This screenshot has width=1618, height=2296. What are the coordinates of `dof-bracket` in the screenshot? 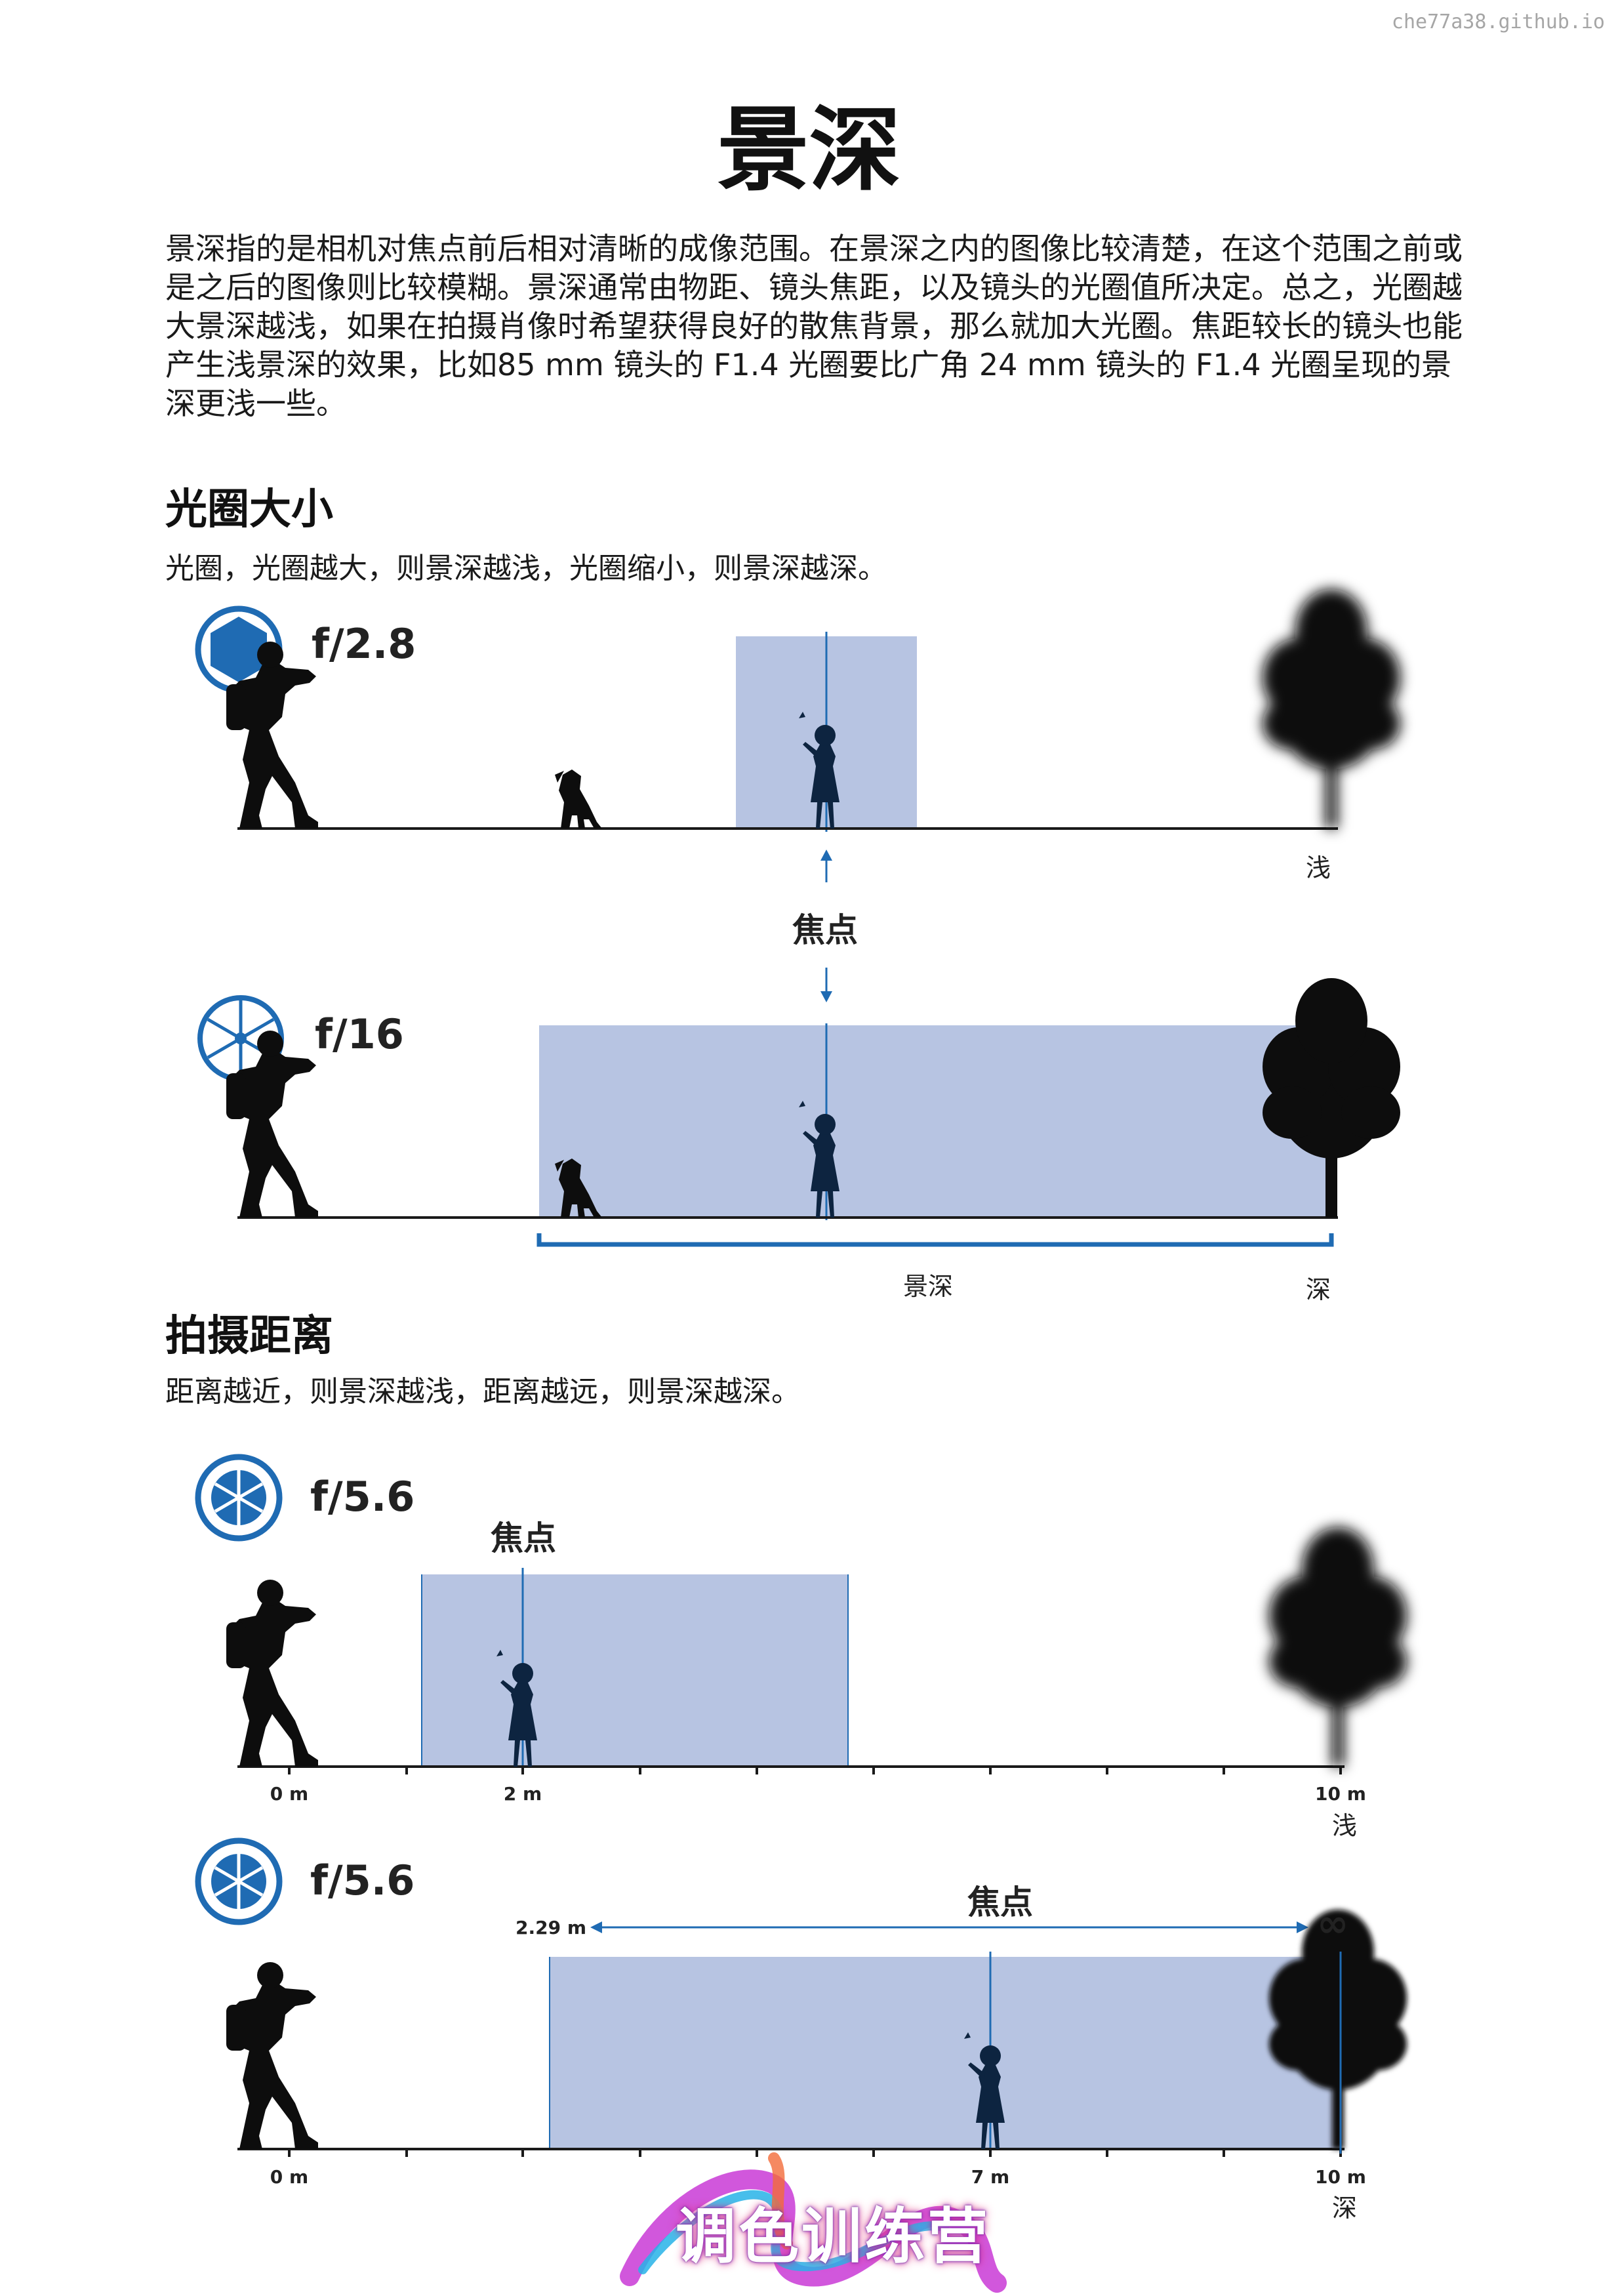 It's located at (935, 1238).